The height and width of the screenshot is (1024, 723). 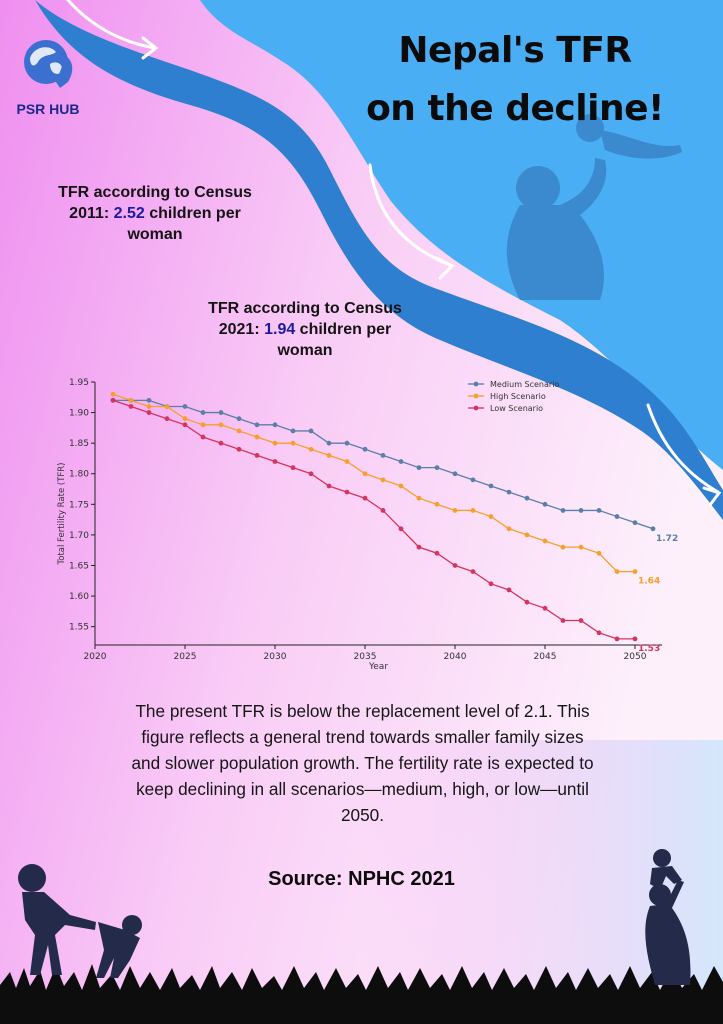 I want to click on y-tick-label: 1.80, so click(x=79, y=475).